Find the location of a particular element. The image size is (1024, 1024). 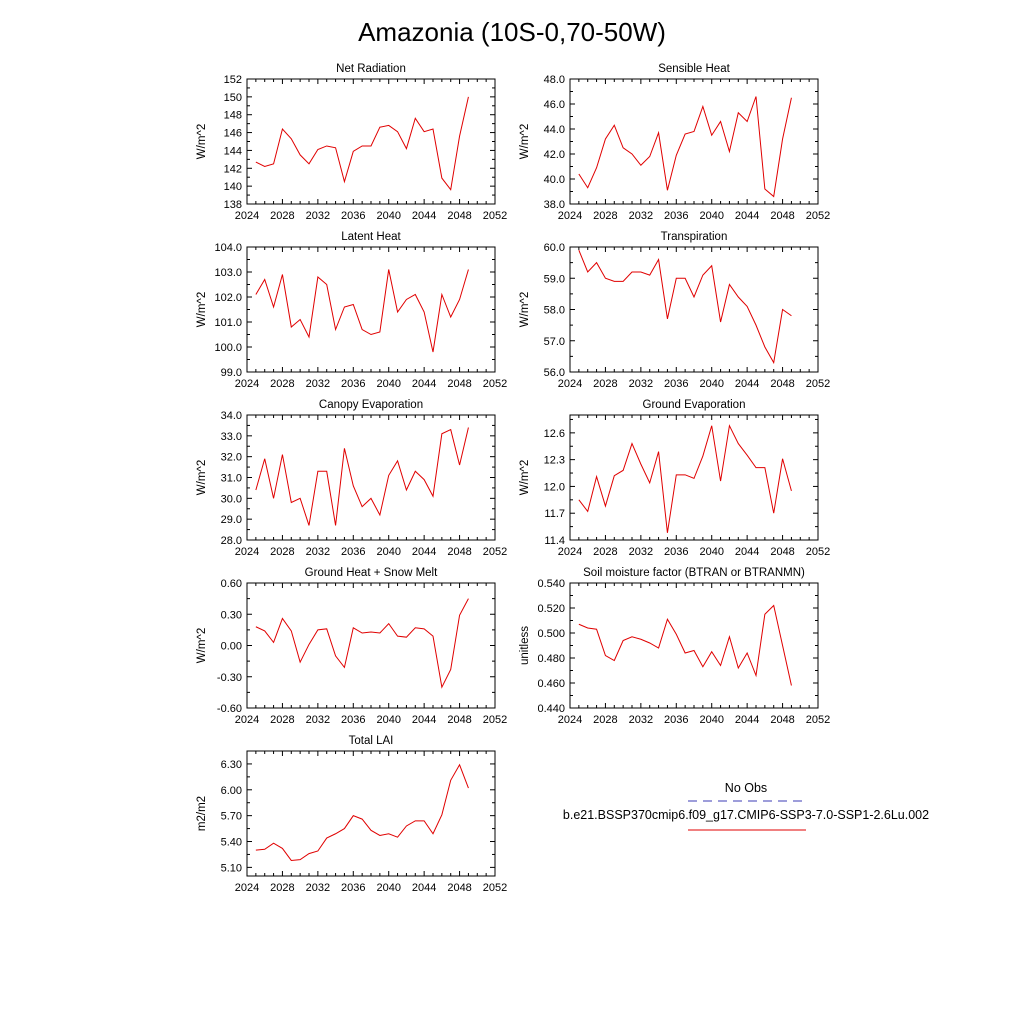

panel-title: Ground Heat + Snow Melt is located at coordinates (371, 573).